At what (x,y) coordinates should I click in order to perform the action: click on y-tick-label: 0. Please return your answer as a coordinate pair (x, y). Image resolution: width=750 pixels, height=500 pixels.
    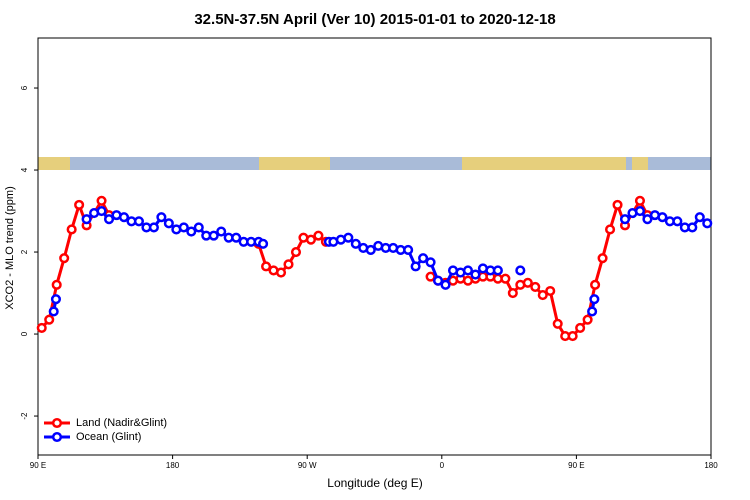
    Looking at the image, I should click on (24, 333).